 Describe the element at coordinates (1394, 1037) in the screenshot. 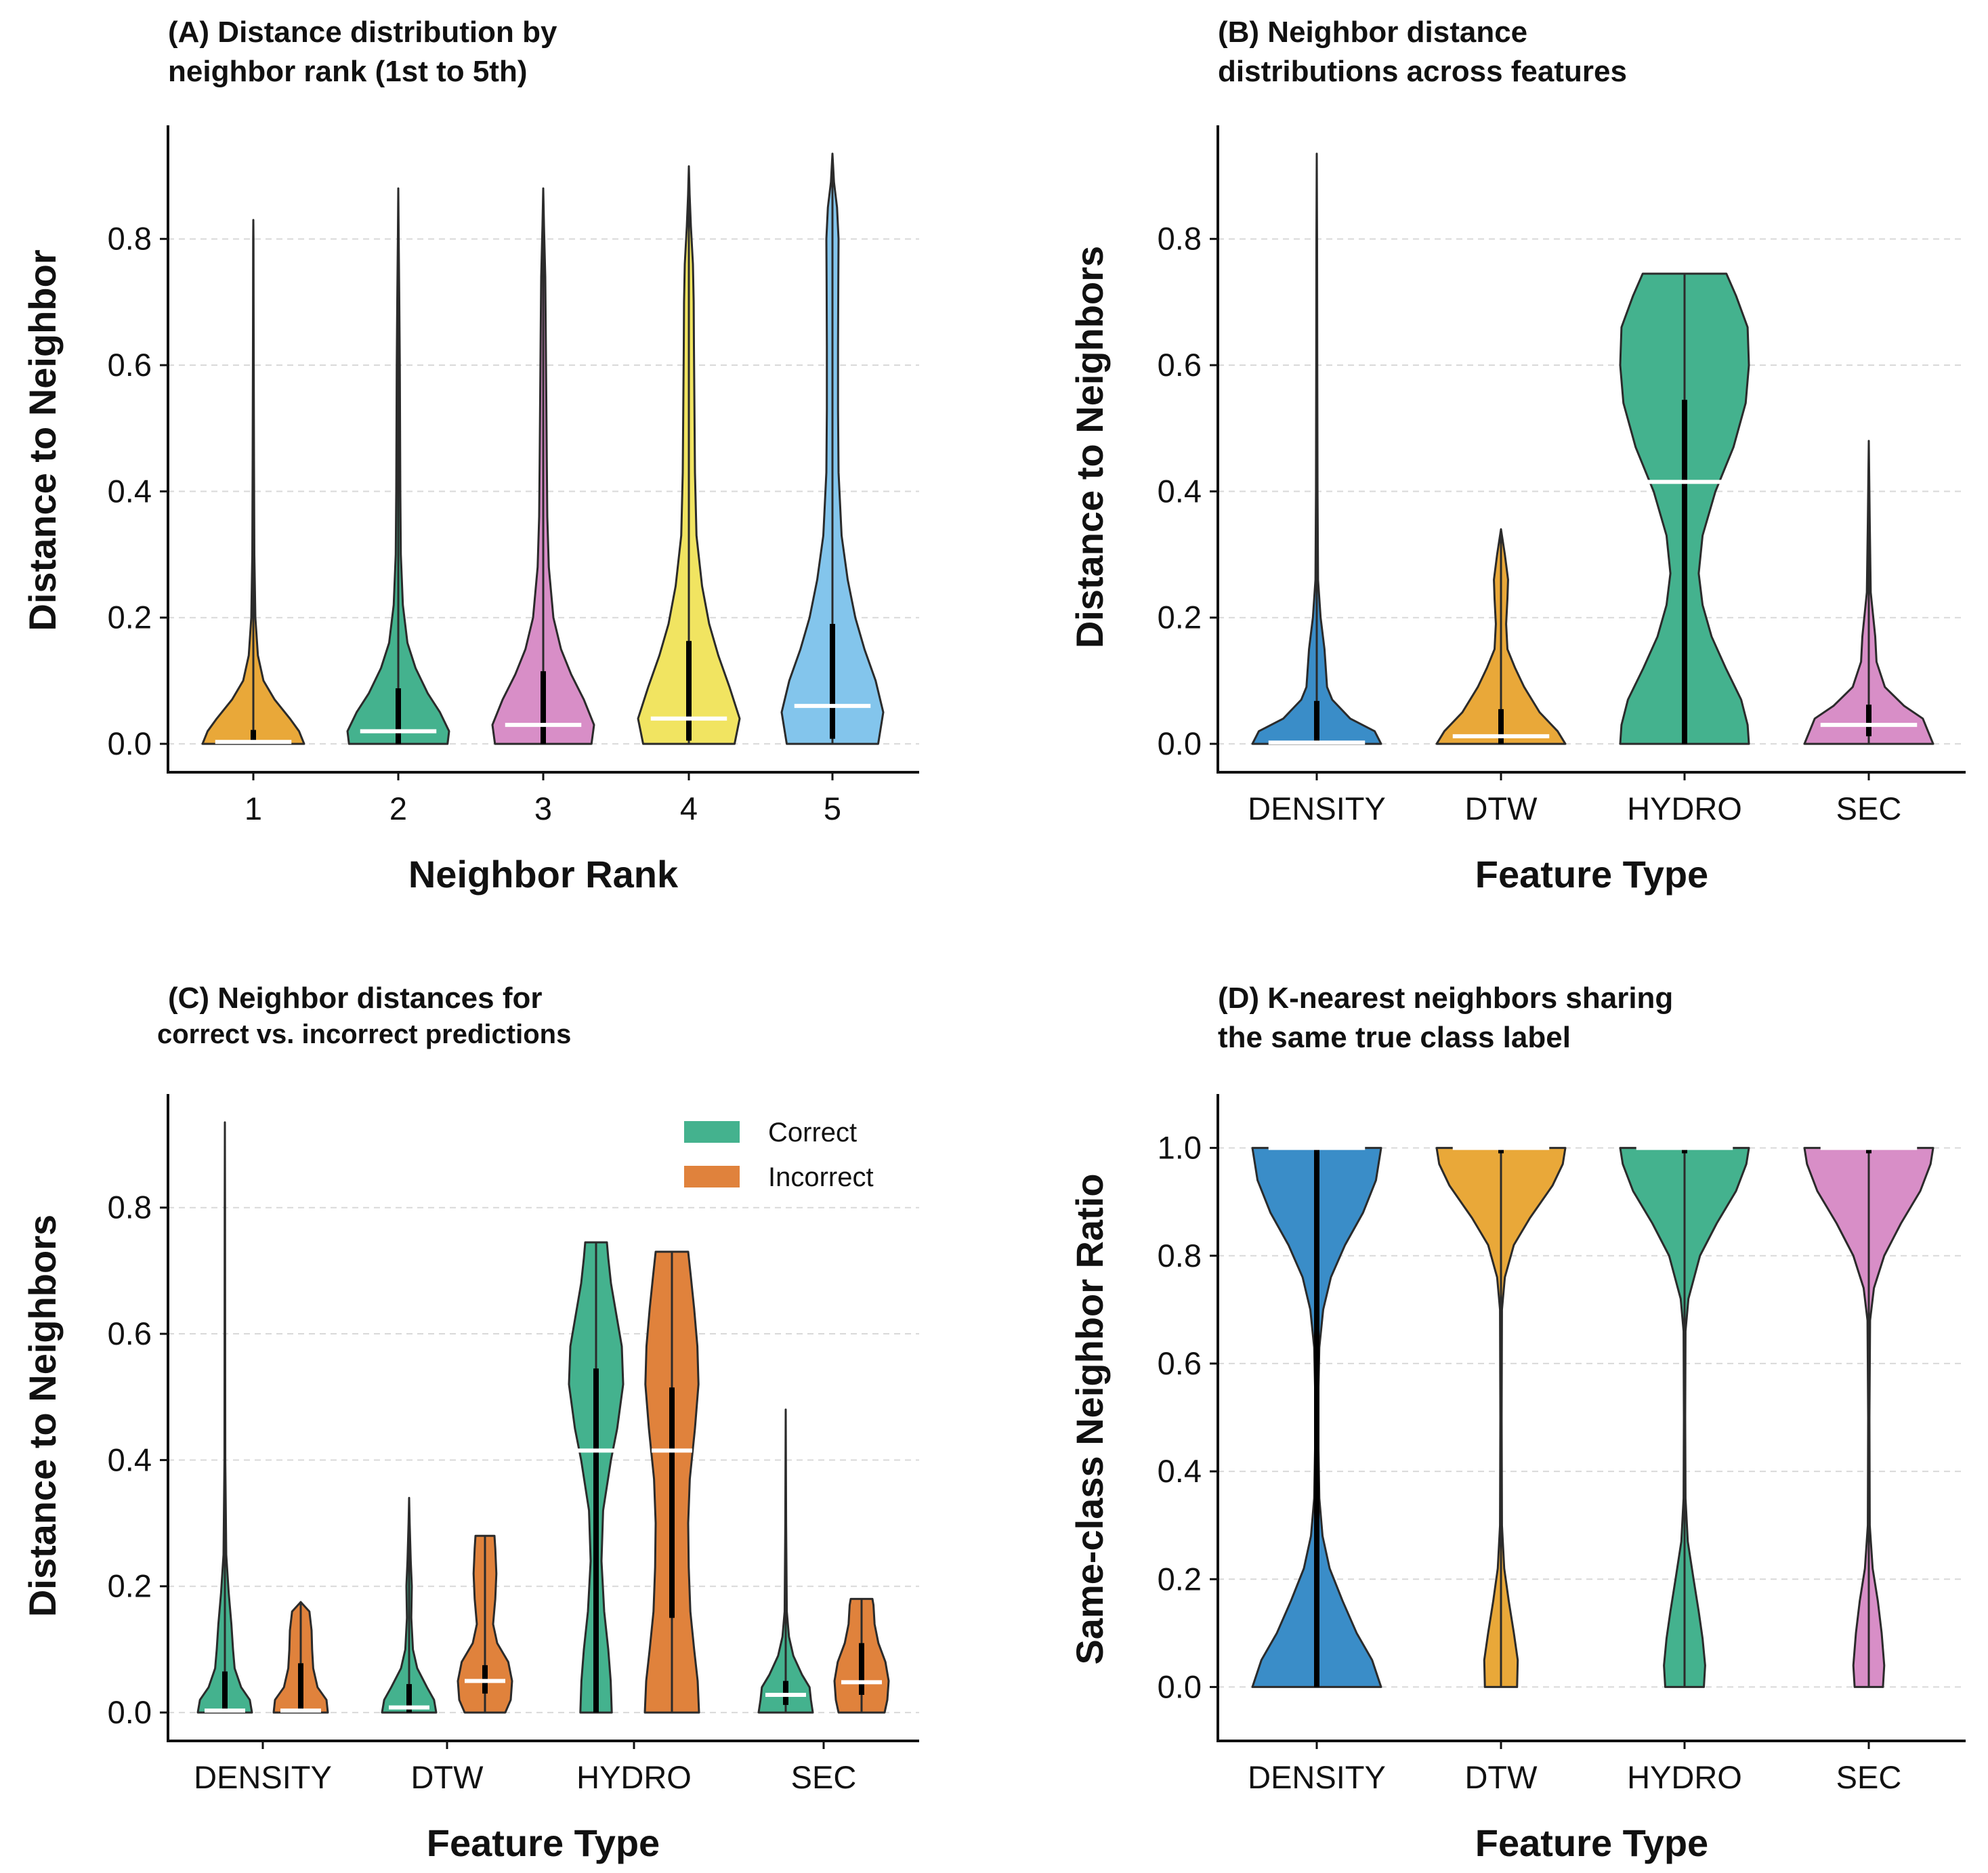

I see `panel-d-title-line2: the same true class label` at that location.